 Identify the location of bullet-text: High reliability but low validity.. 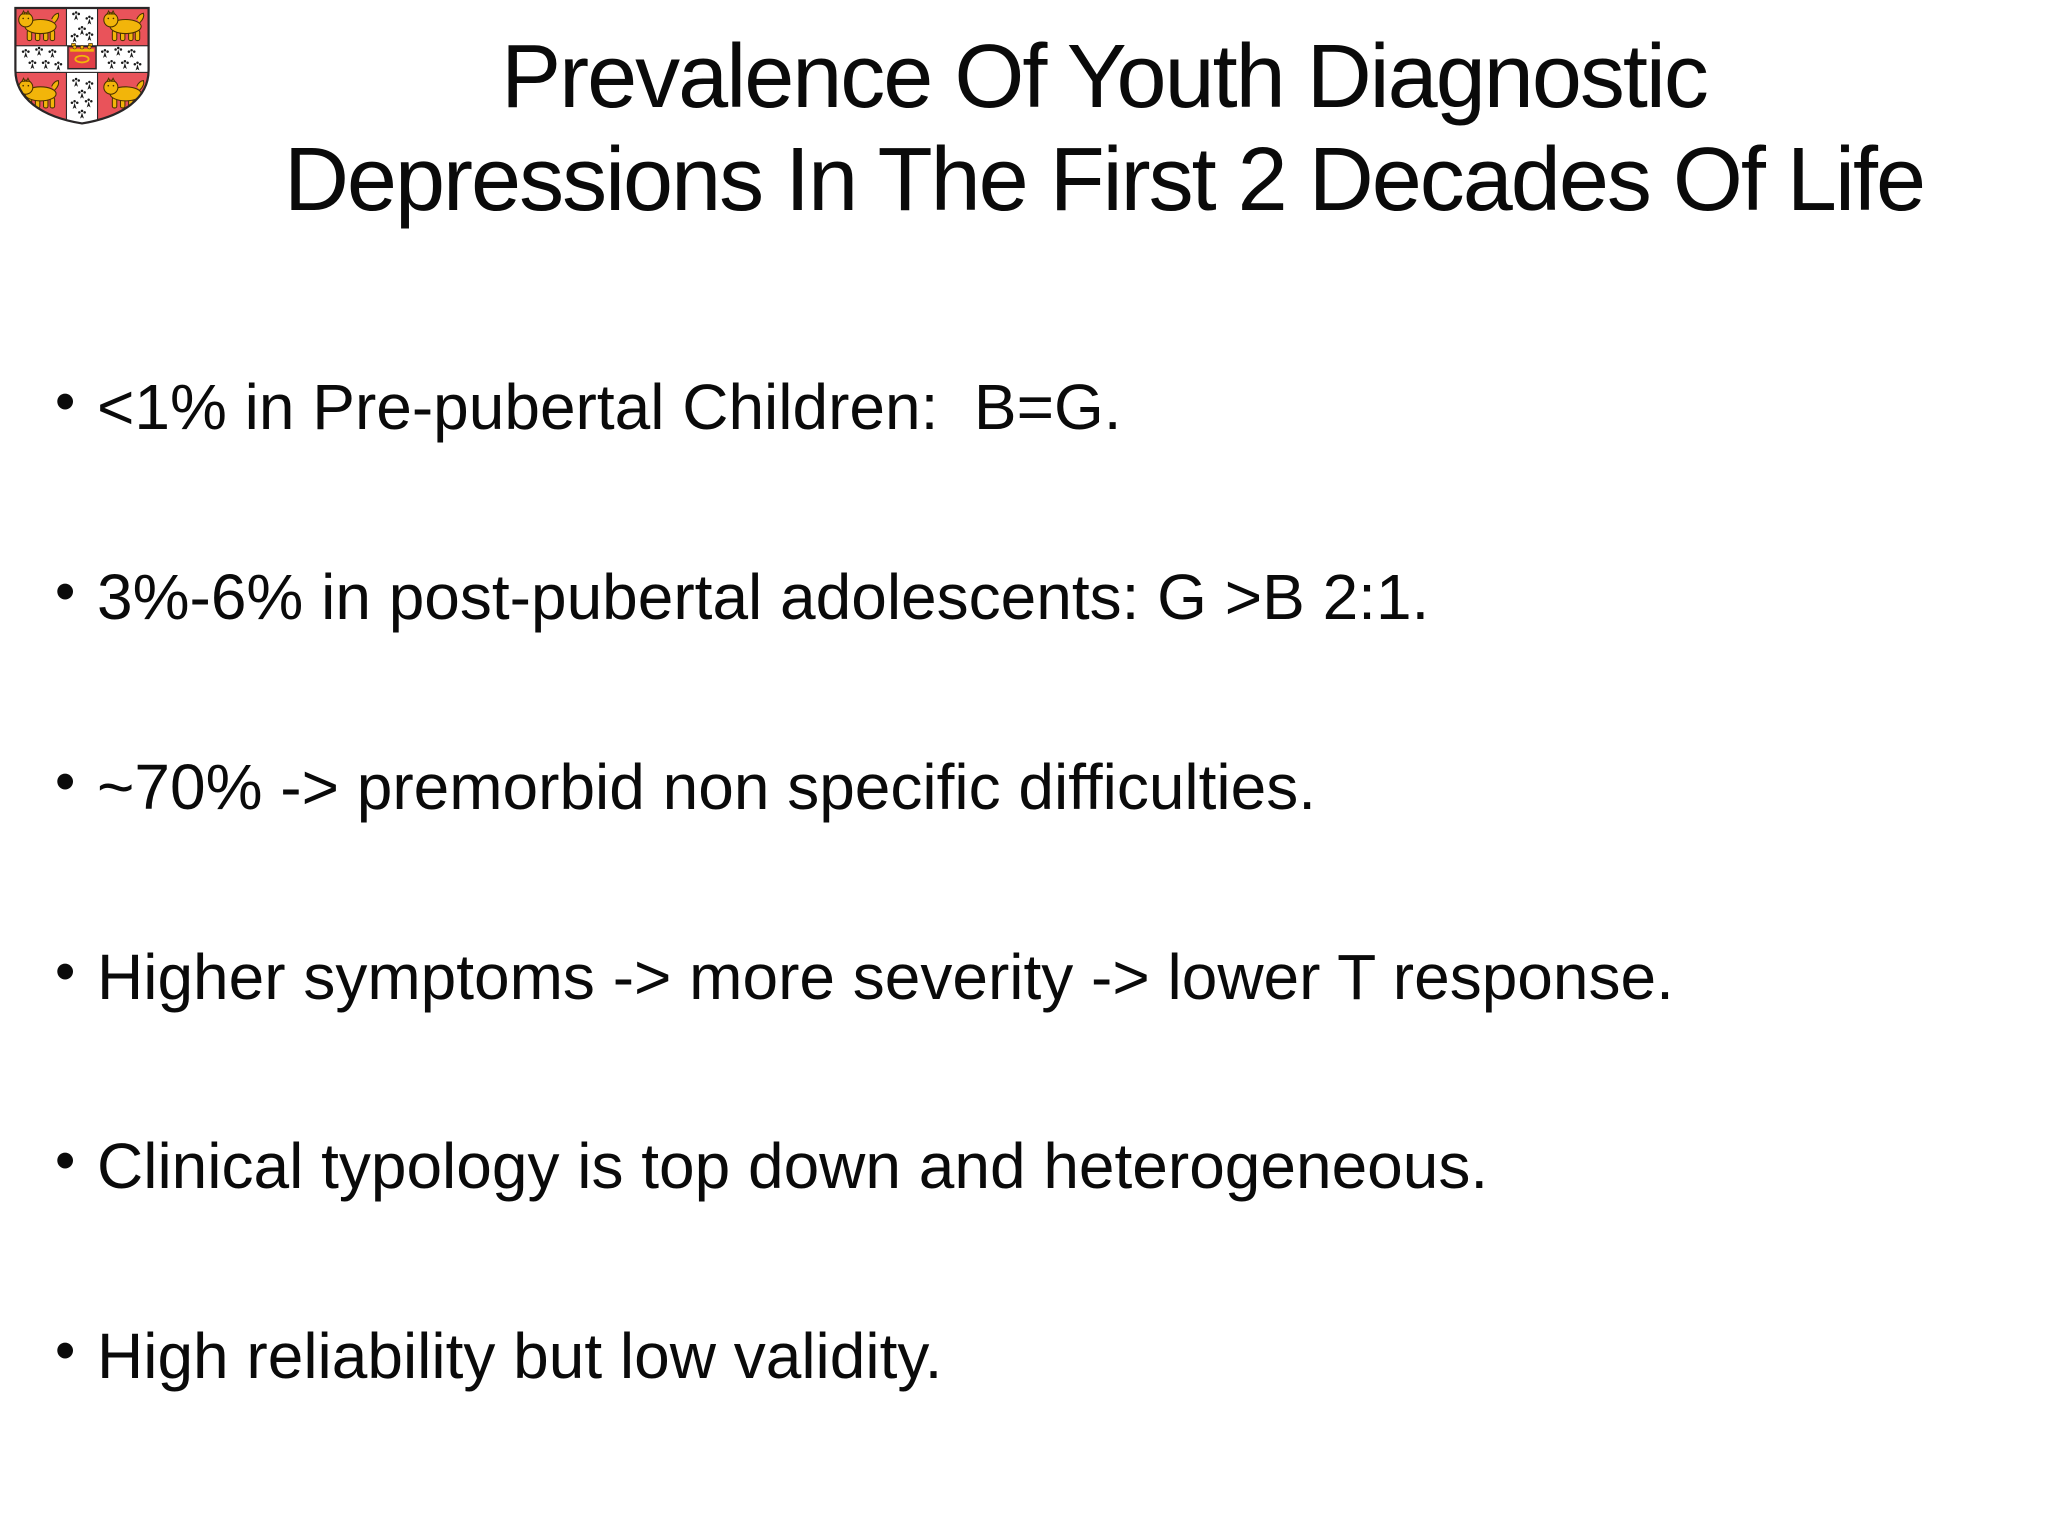
(520, 1356).